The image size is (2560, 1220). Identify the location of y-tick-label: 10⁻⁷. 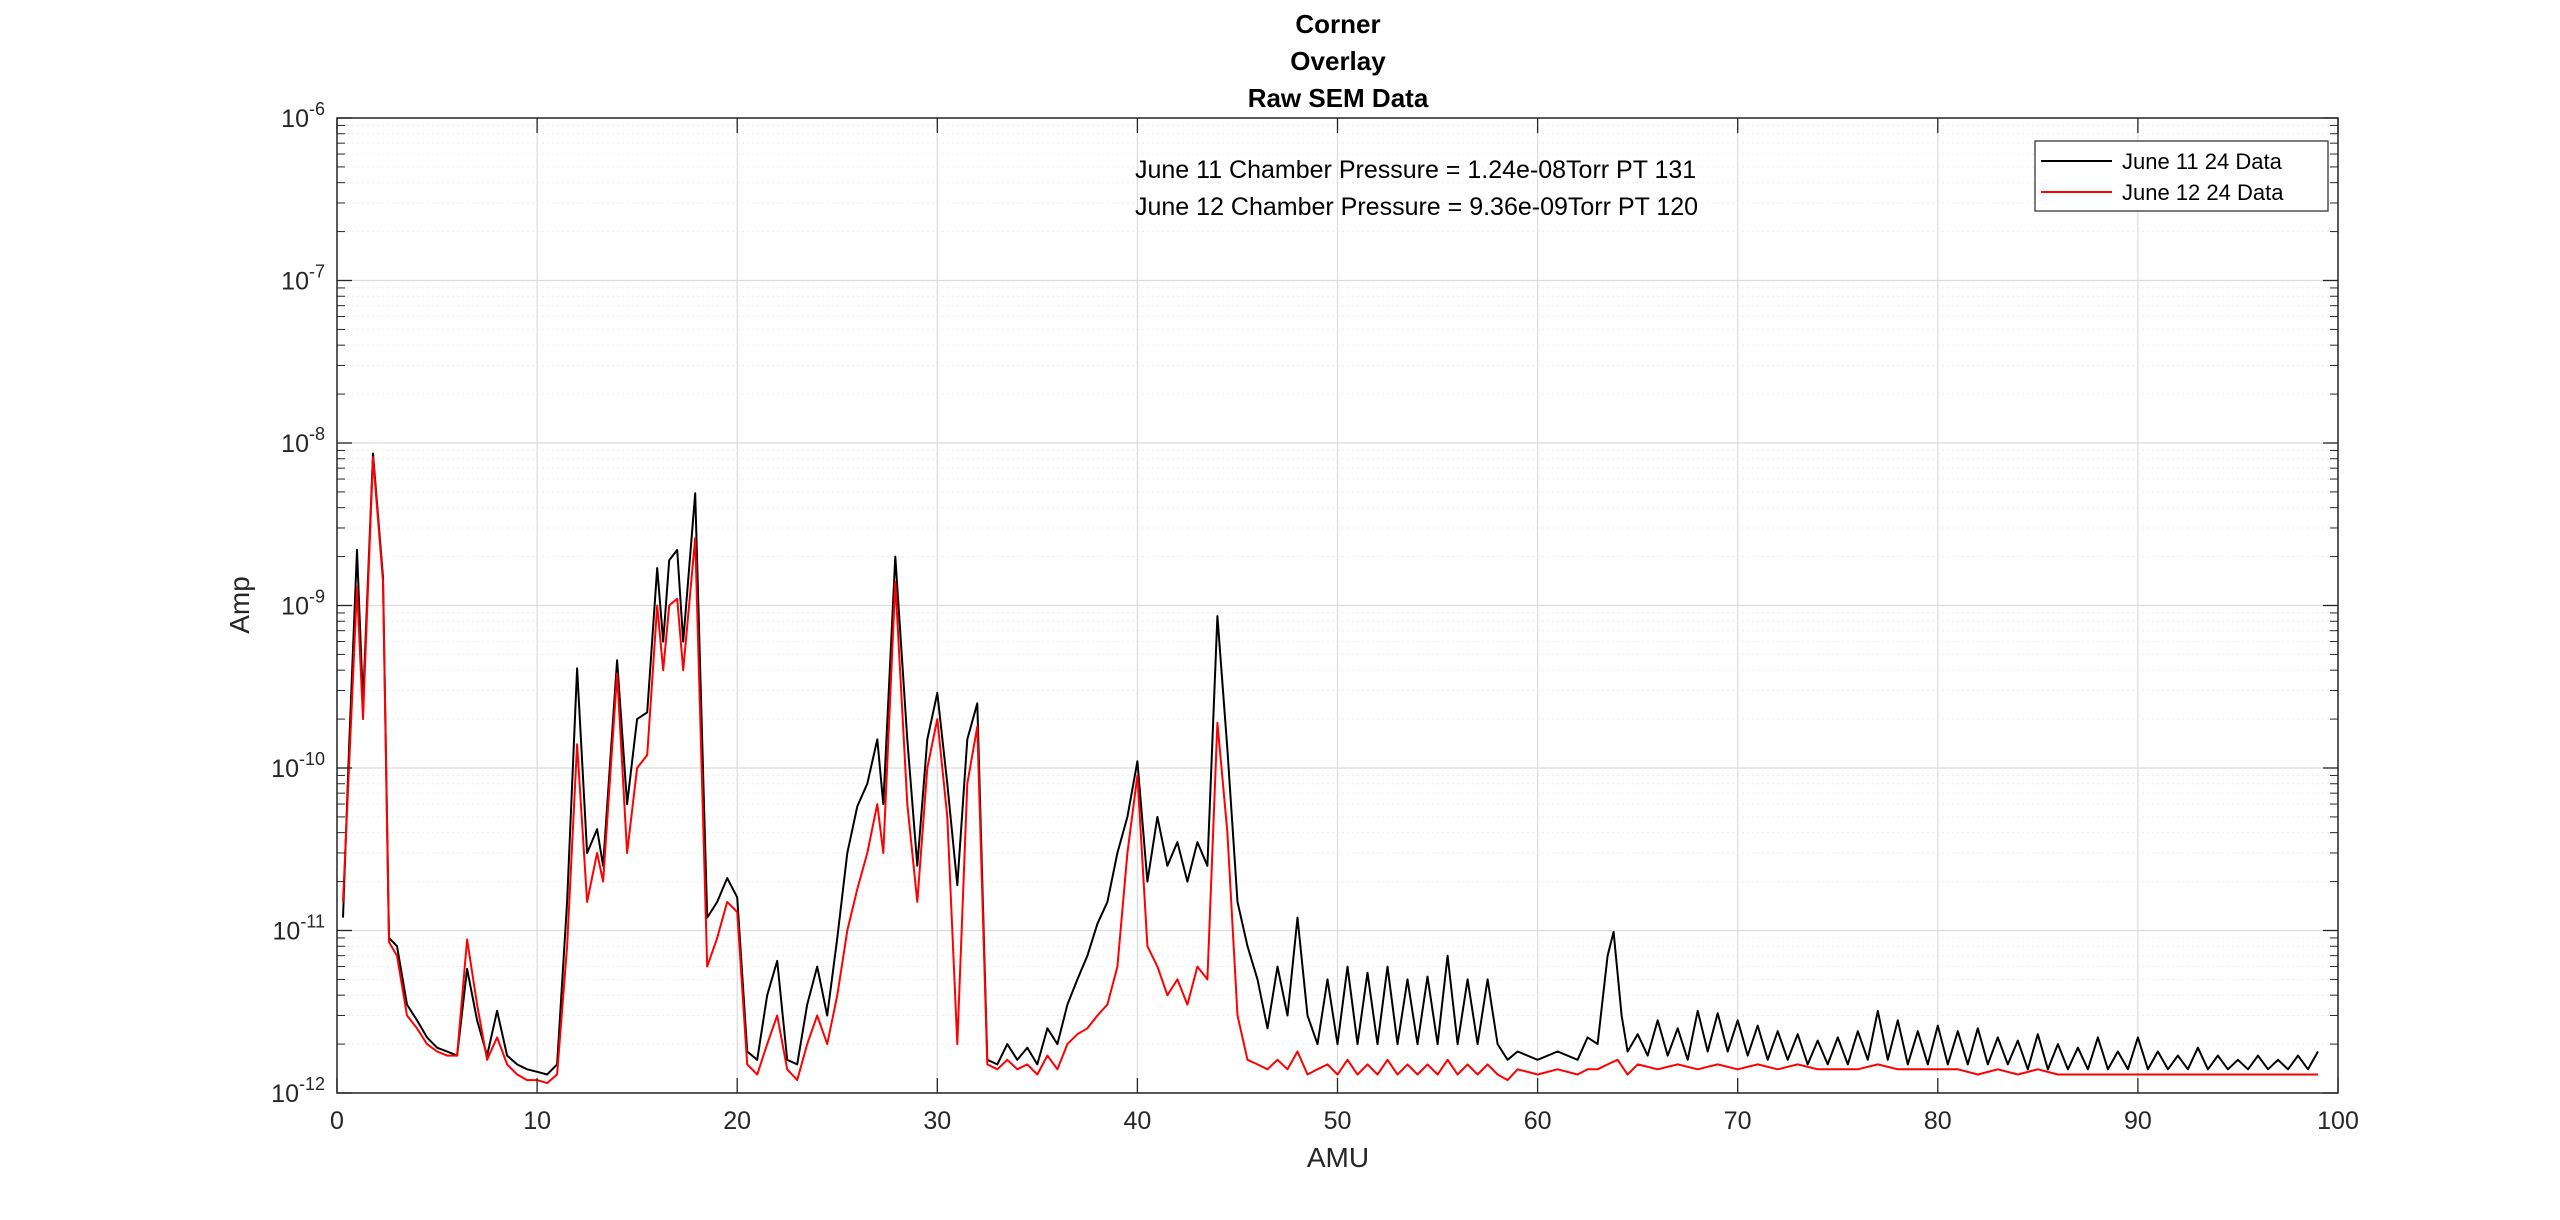
(303, 279).